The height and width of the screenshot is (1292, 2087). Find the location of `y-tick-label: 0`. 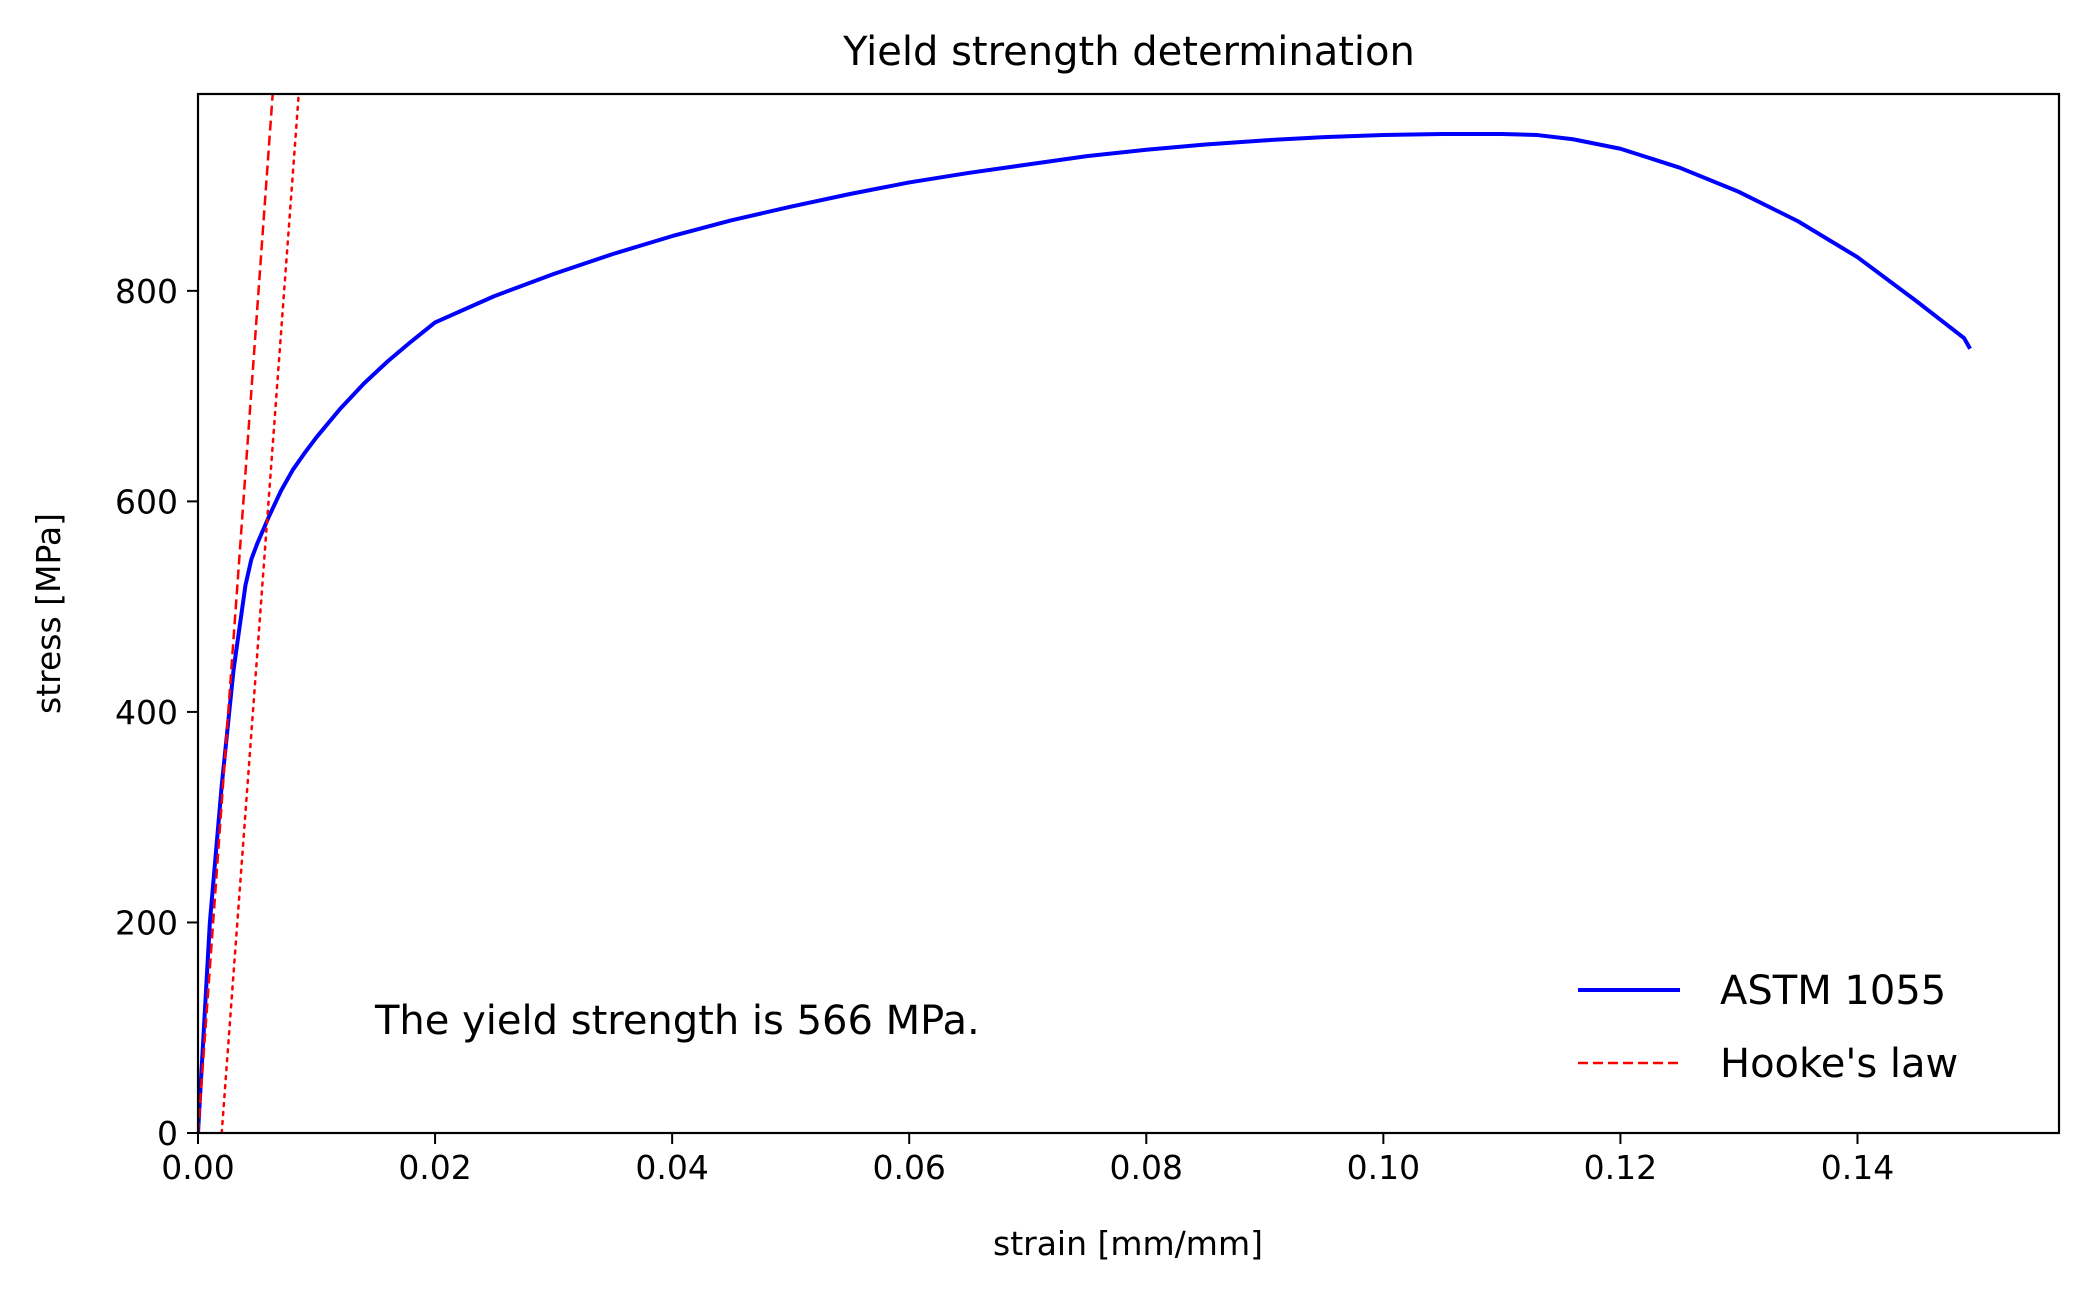

y-tick-label: 0 is located at coordinates (167, 1133).